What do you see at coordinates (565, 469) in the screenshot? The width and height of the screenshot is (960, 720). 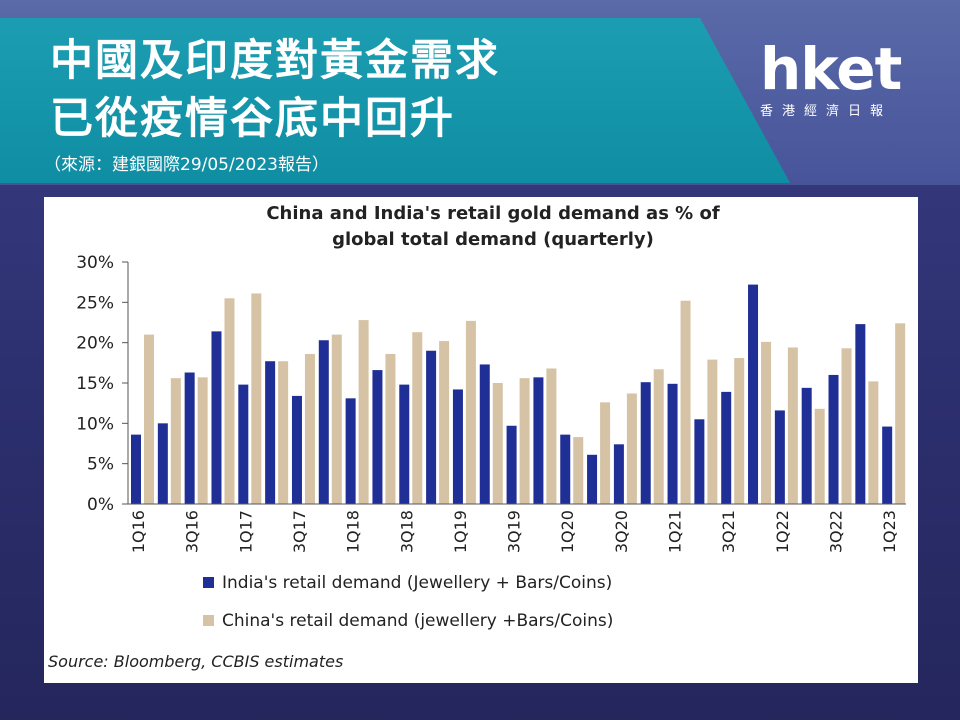 I see `india-bar-1Q20` at bounding box center [565, 469].